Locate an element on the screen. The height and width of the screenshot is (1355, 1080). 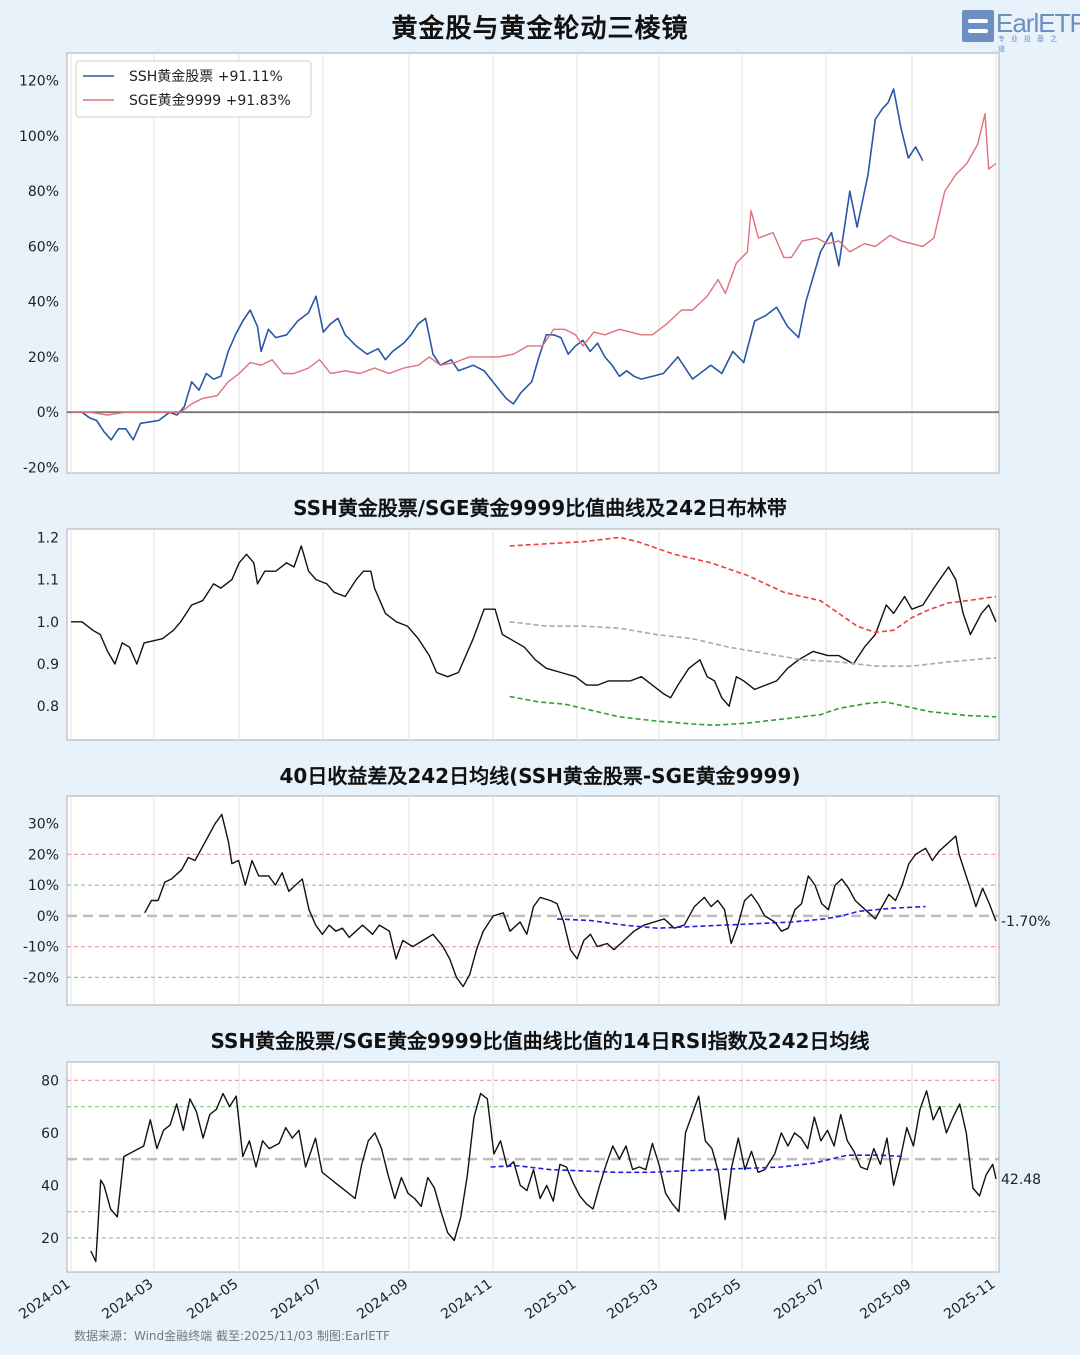
x-tick-label: 2025-07 is located at coordinates (799, 1299).